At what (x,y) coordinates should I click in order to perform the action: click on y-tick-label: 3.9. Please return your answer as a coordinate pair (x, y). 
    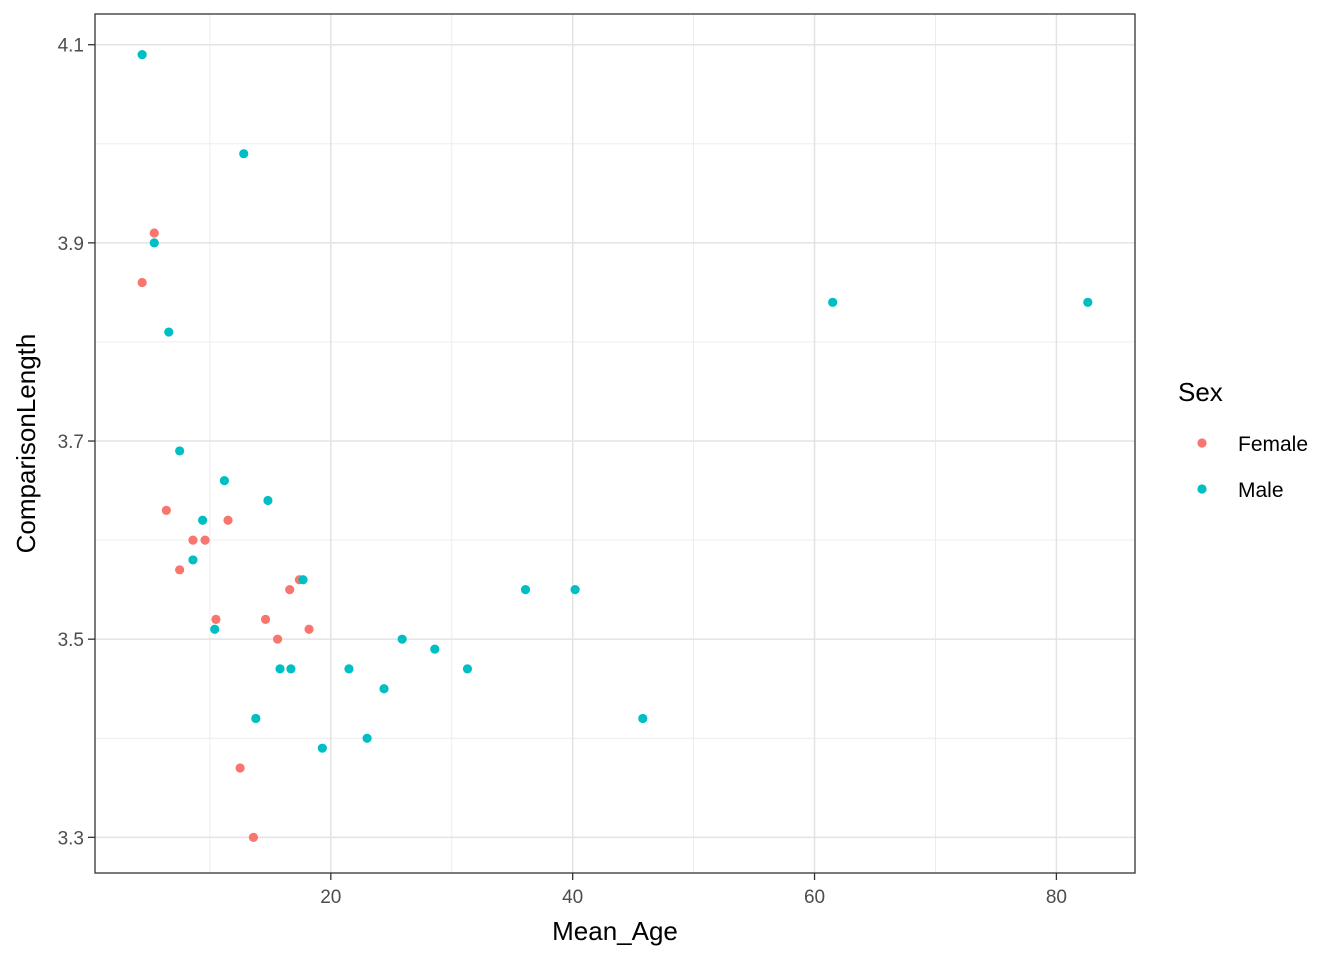
    Looking at the image, I should click on (71, 244).